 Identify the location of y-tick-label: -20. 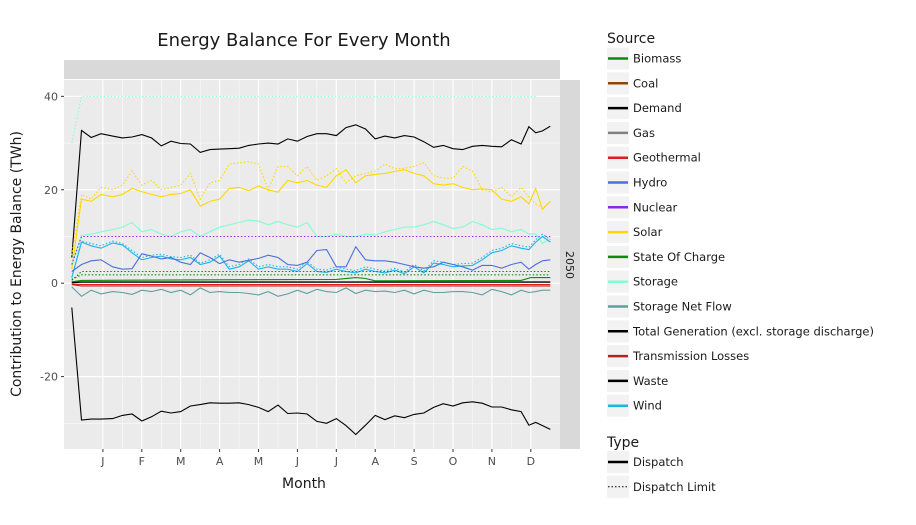
(49, 377).